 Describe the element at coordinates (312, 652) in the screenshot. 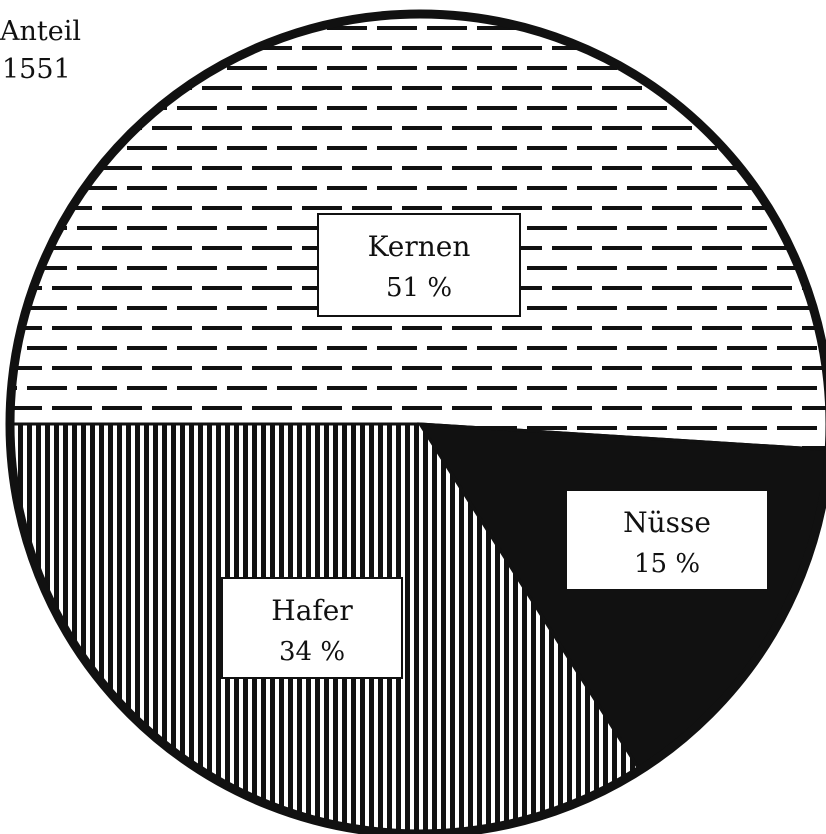

I see `slice-value-label: 34 %` at that location.